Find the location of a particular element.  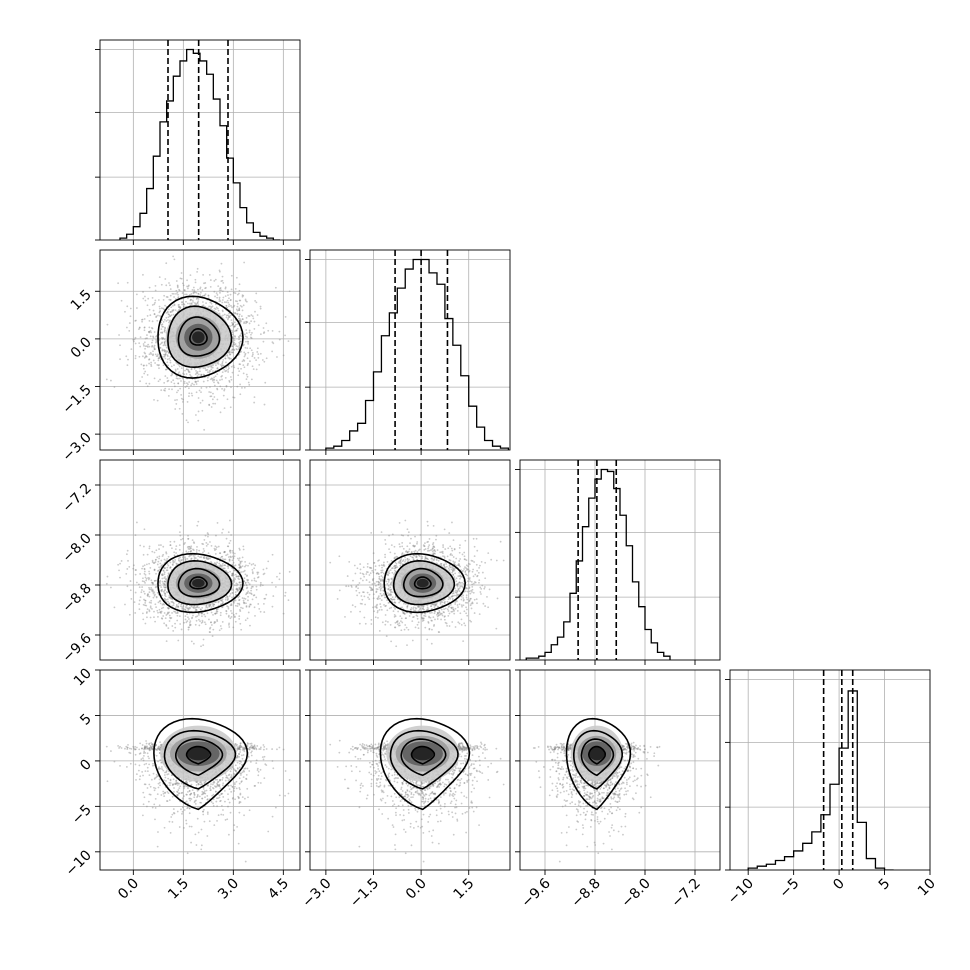

contour-line is located at coordinates (200, 582).